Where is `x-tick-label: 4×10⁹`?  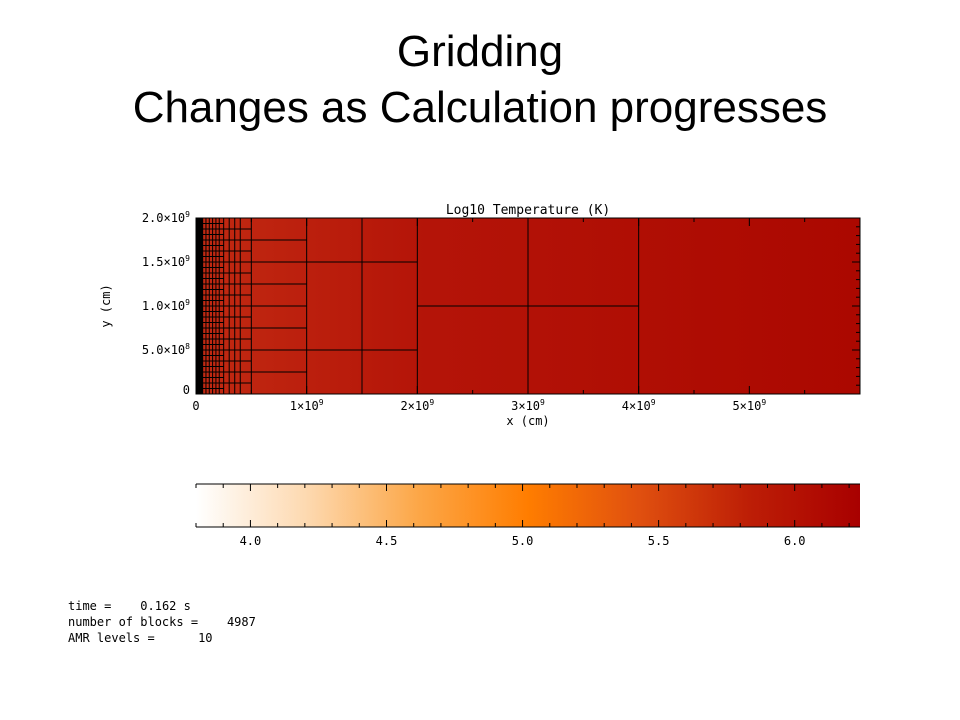 x-tick-label: 4×10⁹ is located at coordinates (639, 405).